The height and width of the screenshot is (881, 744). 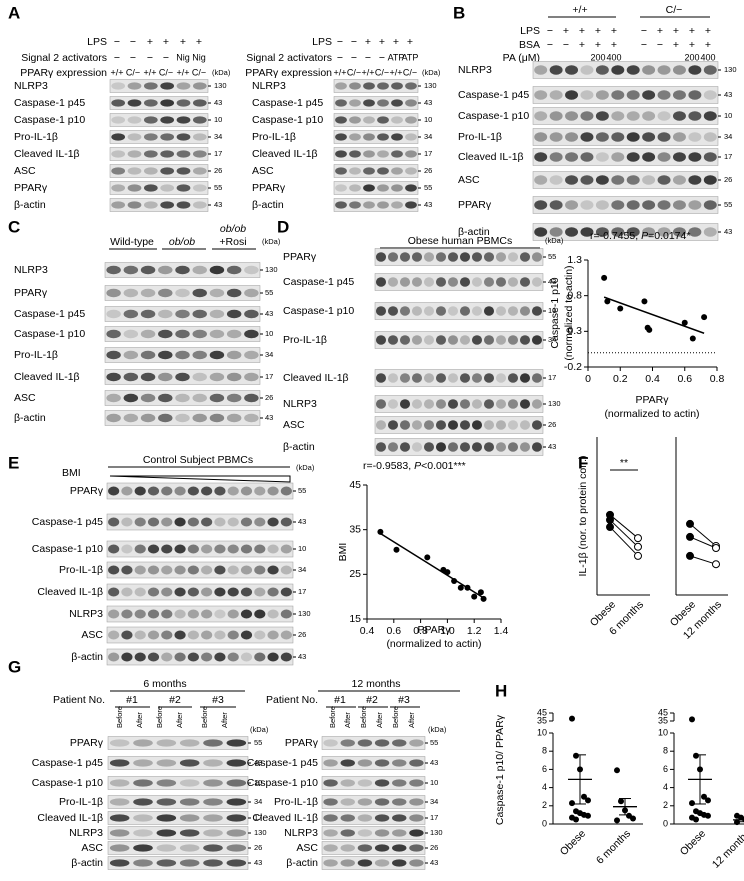 What do you see at coordinates (285, 818) in the screenshot?
I see `row-label: Cleaved IL-1β` at bounding box center [285, 818].